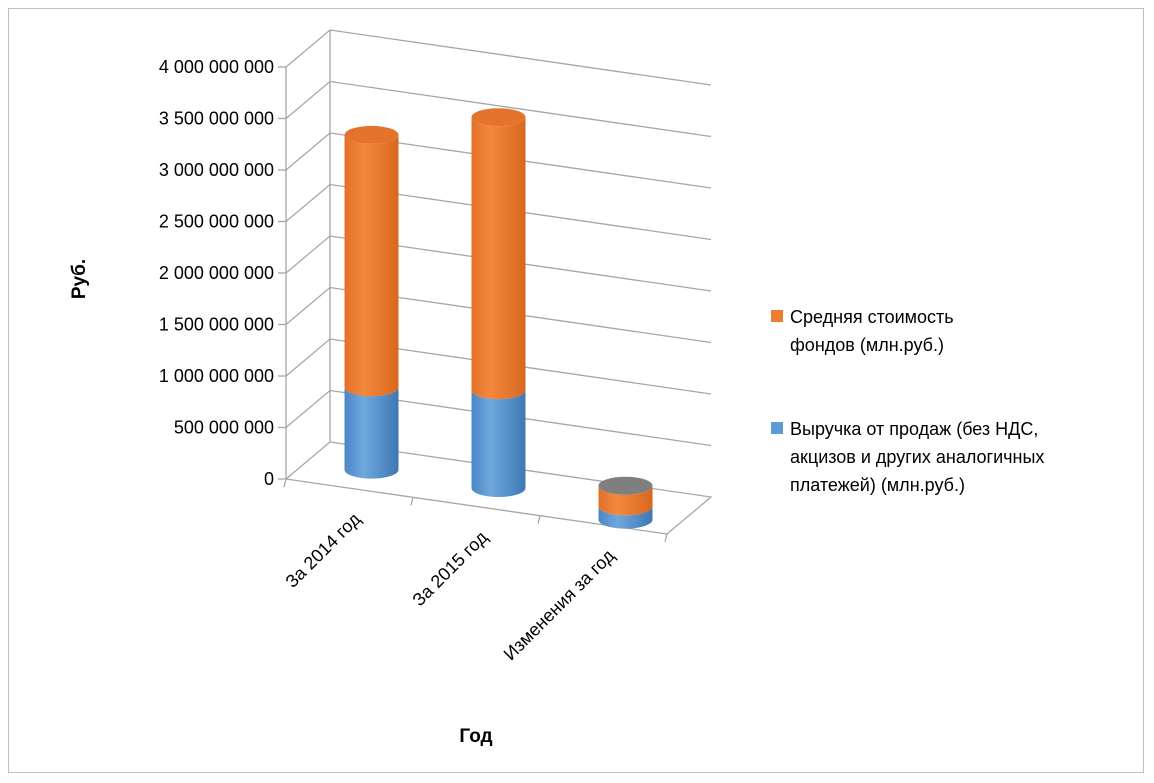 This screenshot has height=783, width=1154. Describe the element at coordinates (216, 376) in the screenshot. I see `y-tick-label: 1 000 000 000` at that location.